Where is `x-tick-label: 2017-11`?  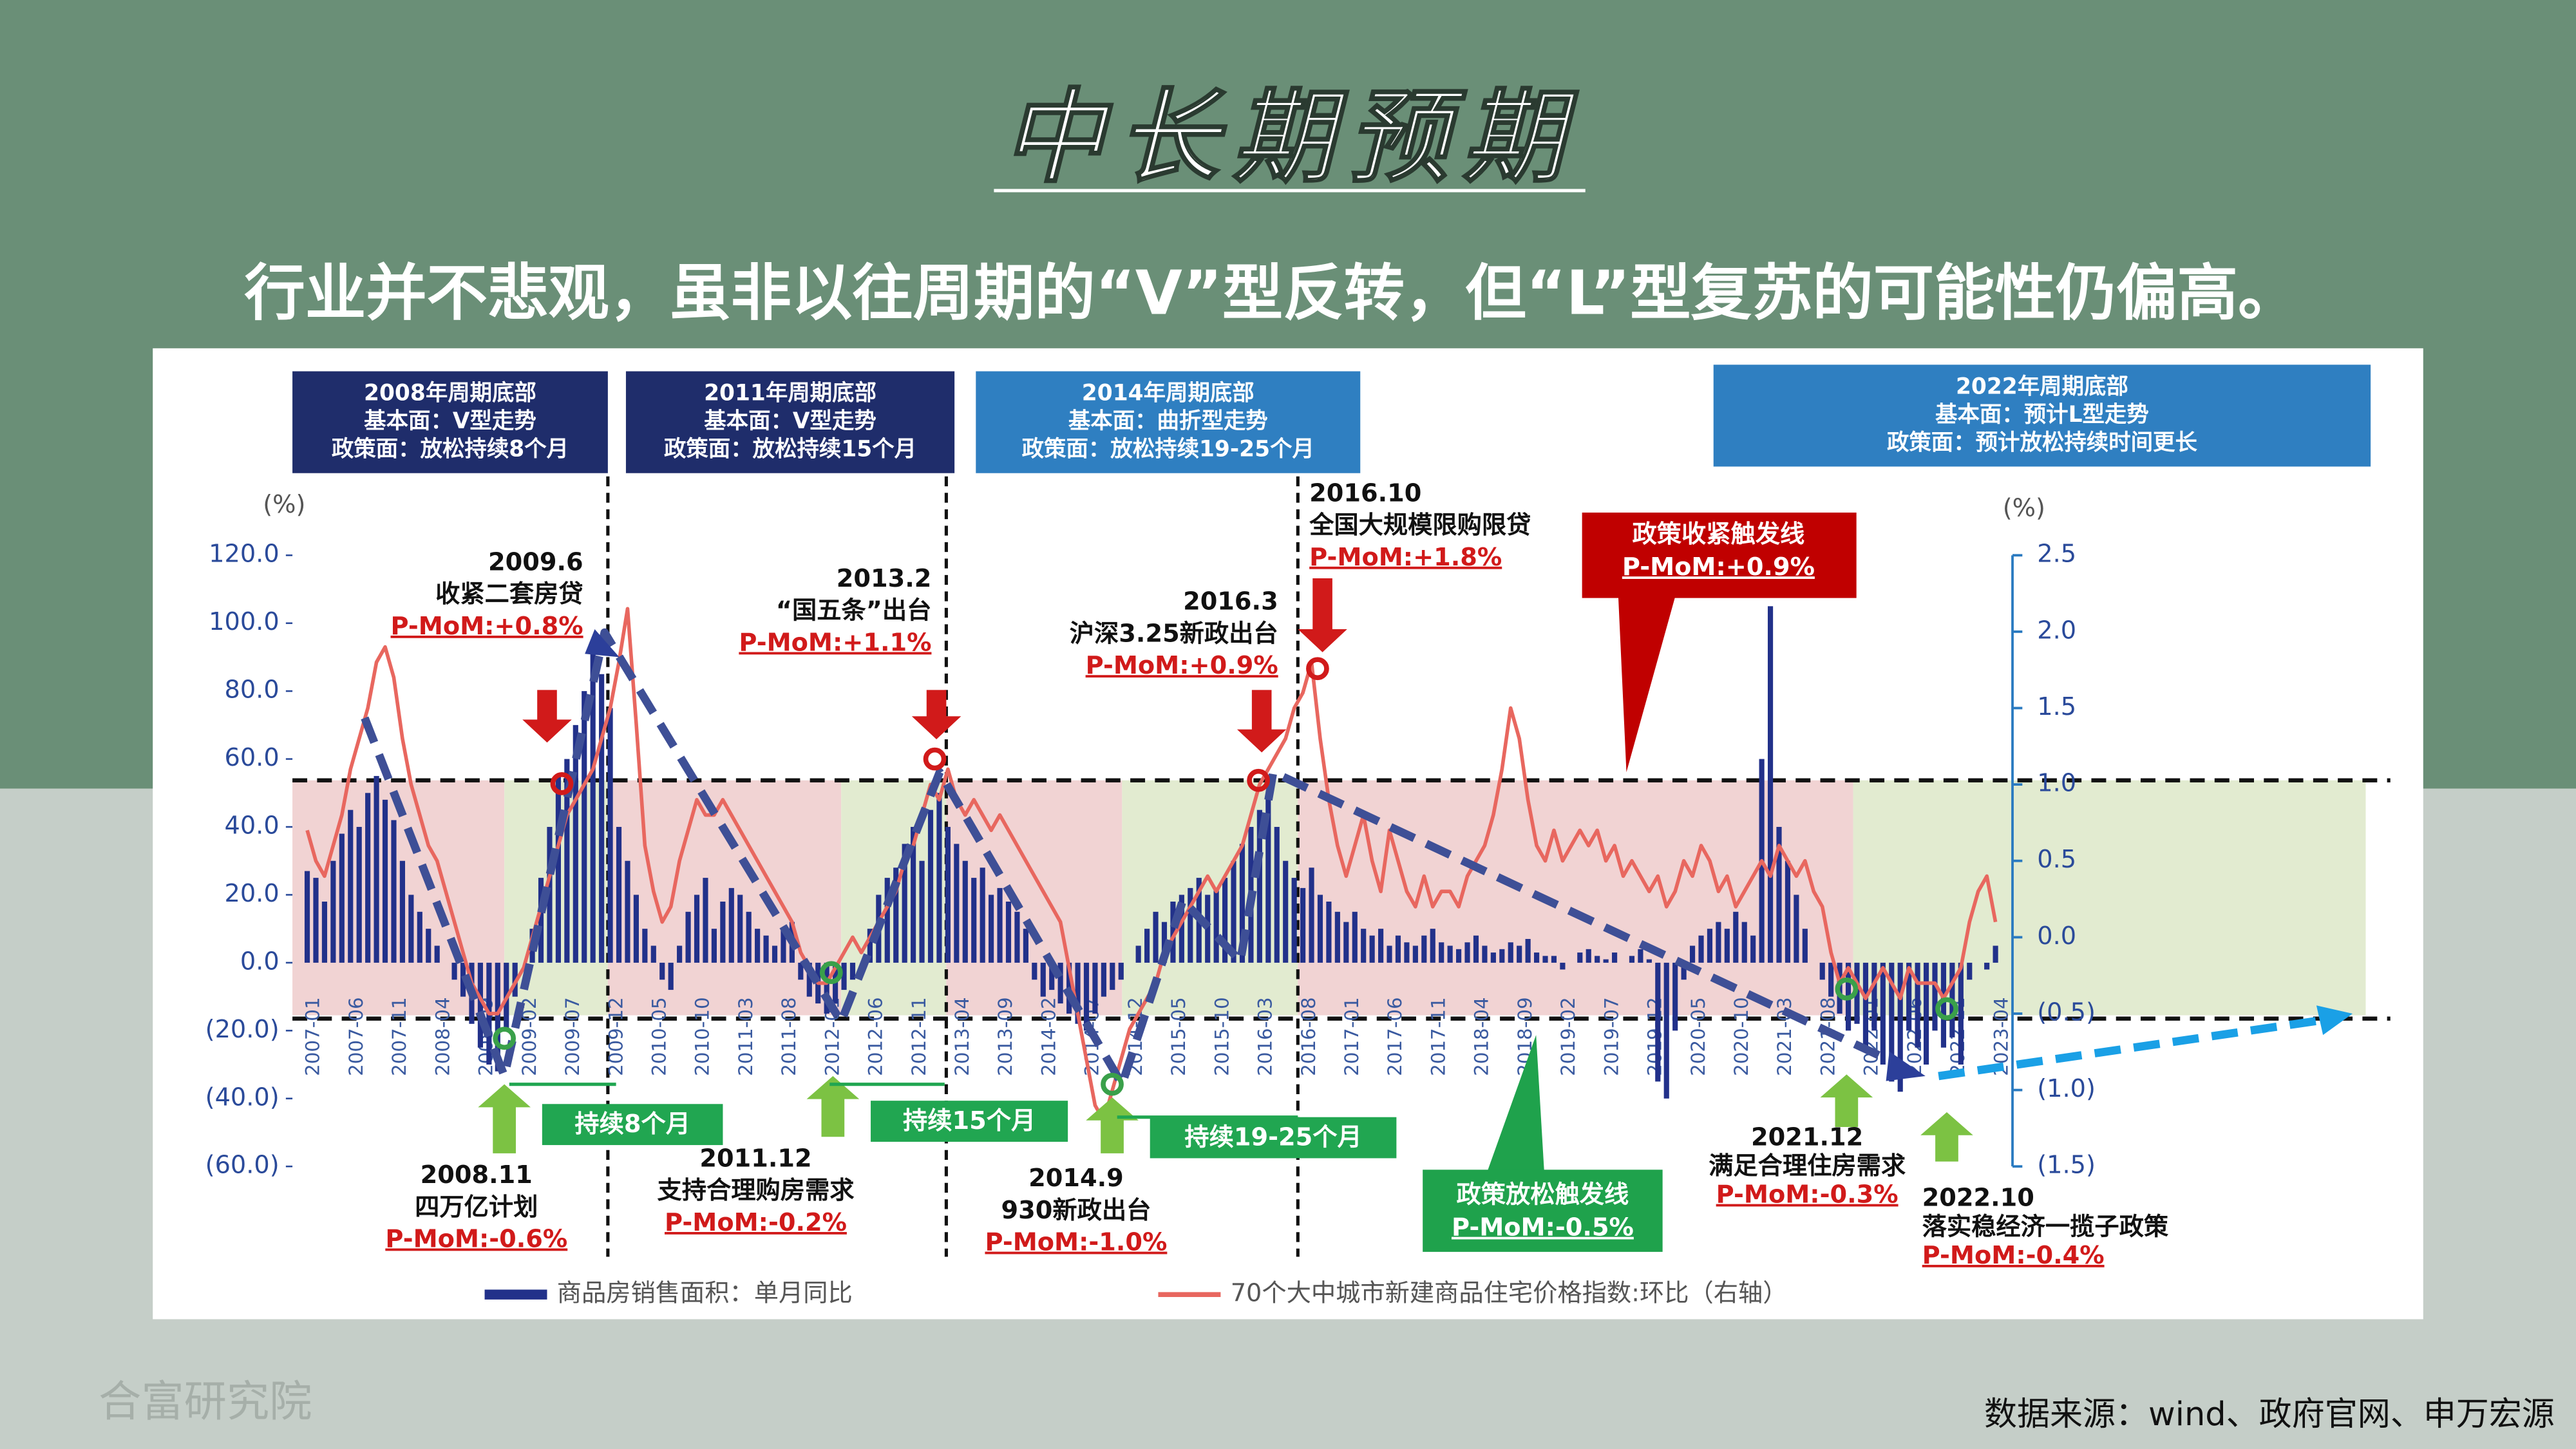 x-tick-label: 2017-11 is located at coordinates (1438, 1036).